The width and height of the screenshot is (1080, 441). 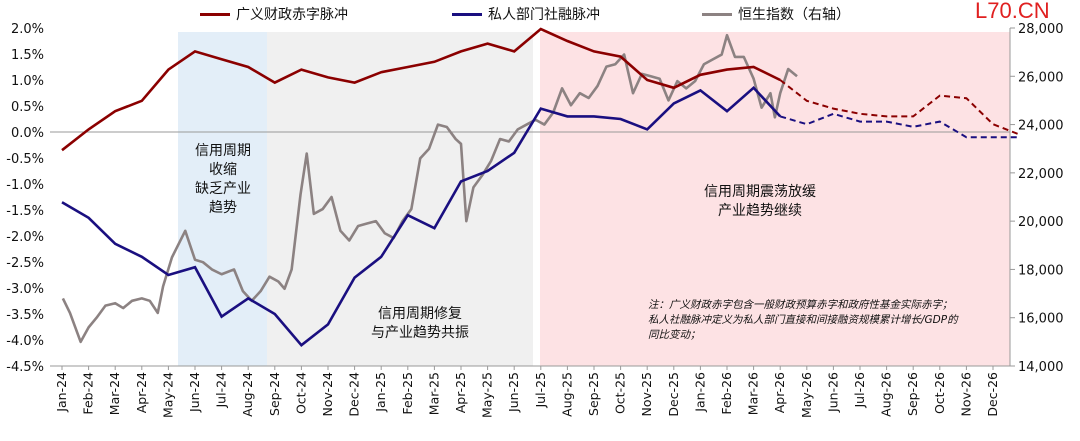 What do you see at coordinates (167, 395) in the screenshot?
I see `x-tick: May-24` at bounding box center [167, 395].